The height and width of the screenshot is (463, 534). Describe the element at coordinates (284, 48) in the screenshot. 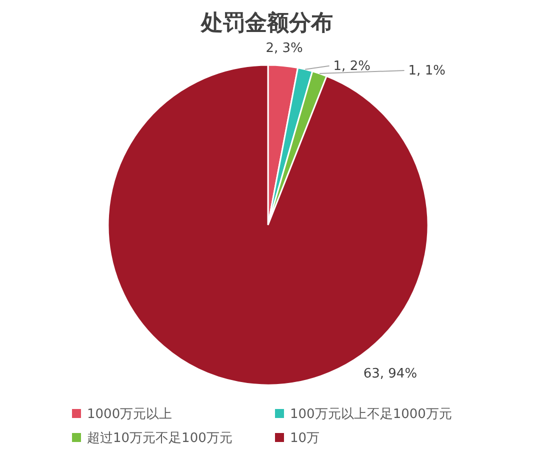

I see `data-label: 2, 3%` at that location.